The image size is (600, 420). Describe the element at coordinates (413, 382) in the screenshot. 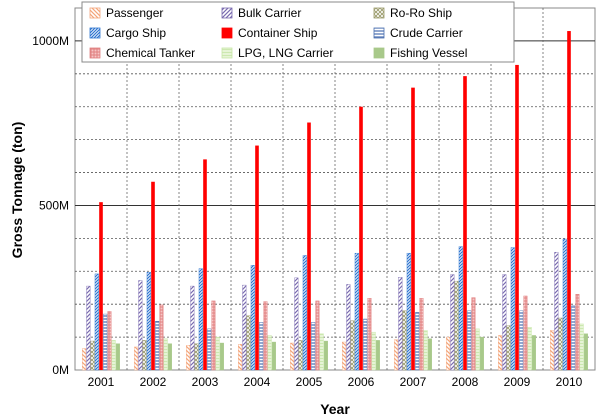

I see `x-tick-label: 2007` at that location.